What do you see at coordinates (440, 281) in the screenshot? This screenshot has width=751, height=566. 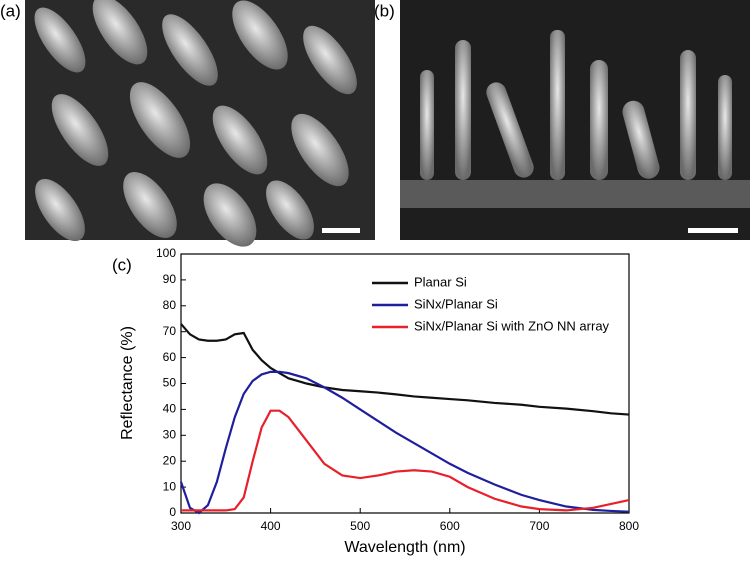 I see `legend-label: Planar Si` at bounding box center [440, 281].